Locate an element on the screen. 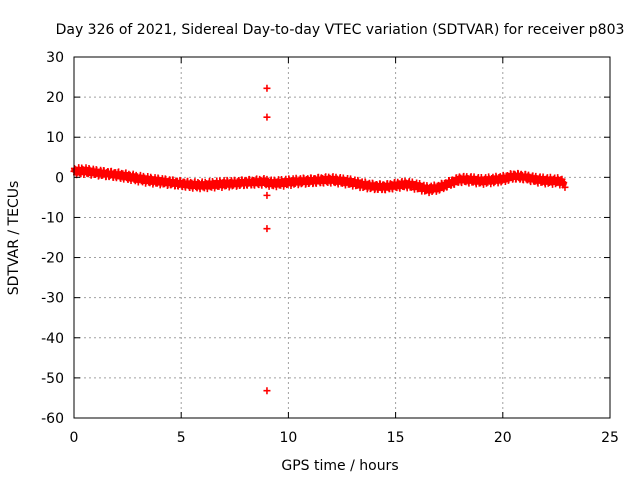 This screenshot has width=640, height=480. x-tick-label: 25 is located at coordinates (610, 438).